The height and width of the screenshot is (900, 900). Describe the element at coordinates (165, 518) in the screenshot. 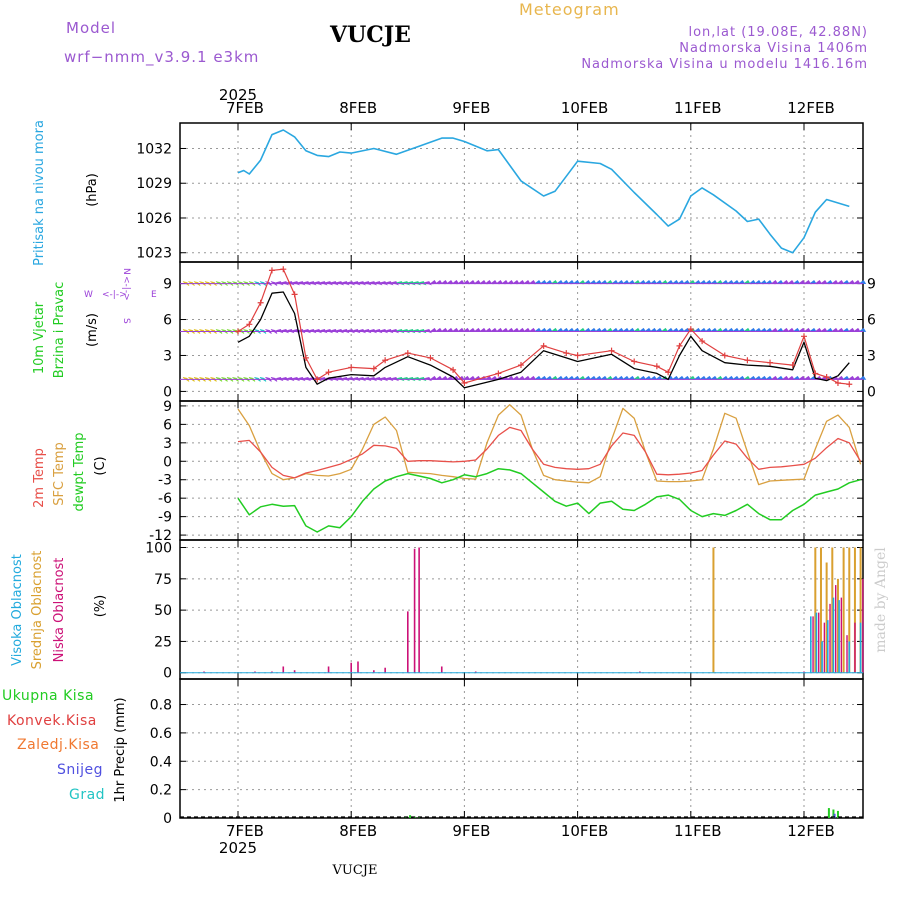

I see `y-tick-label: -9` at that location.